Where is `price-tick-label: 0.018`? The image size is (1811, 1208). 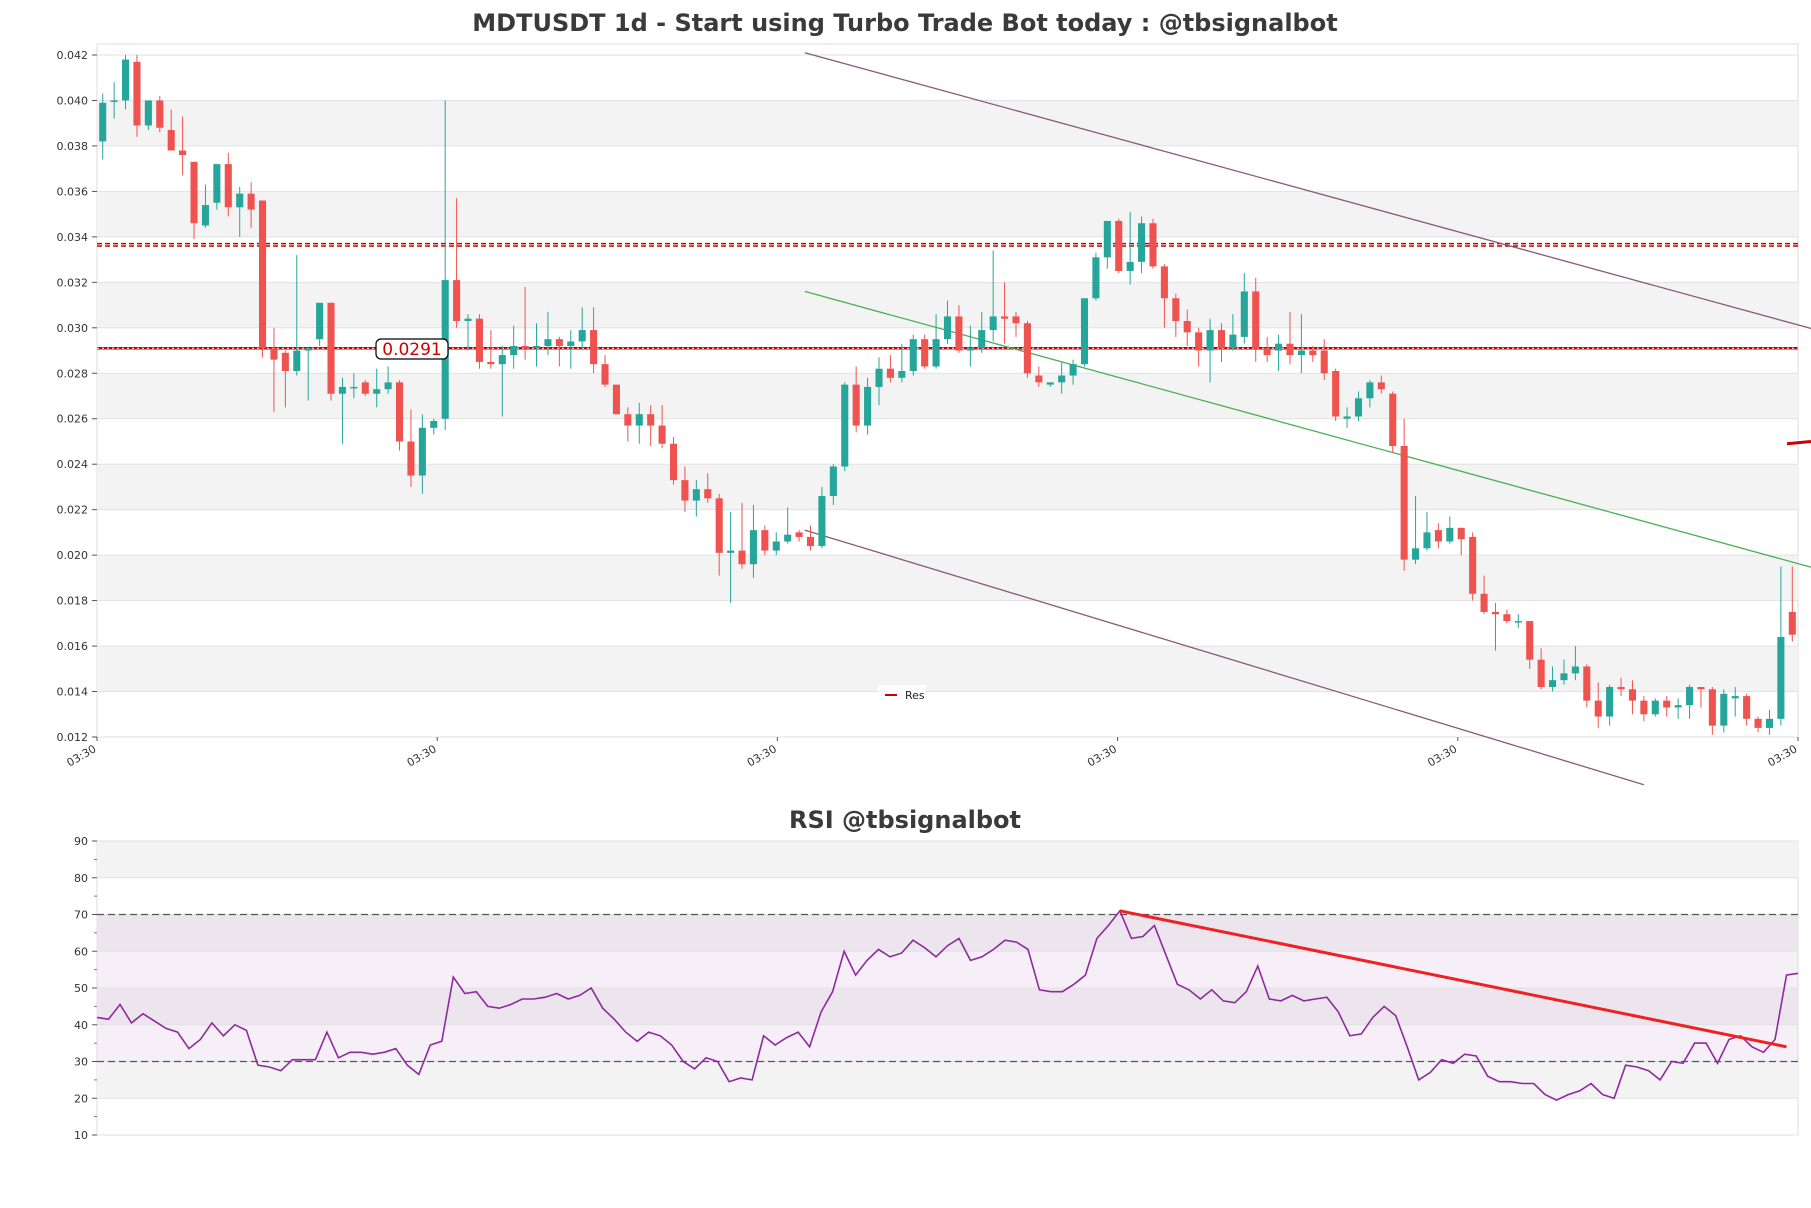 price-tick-label: 0.018 is located at coordinates (73, 601).